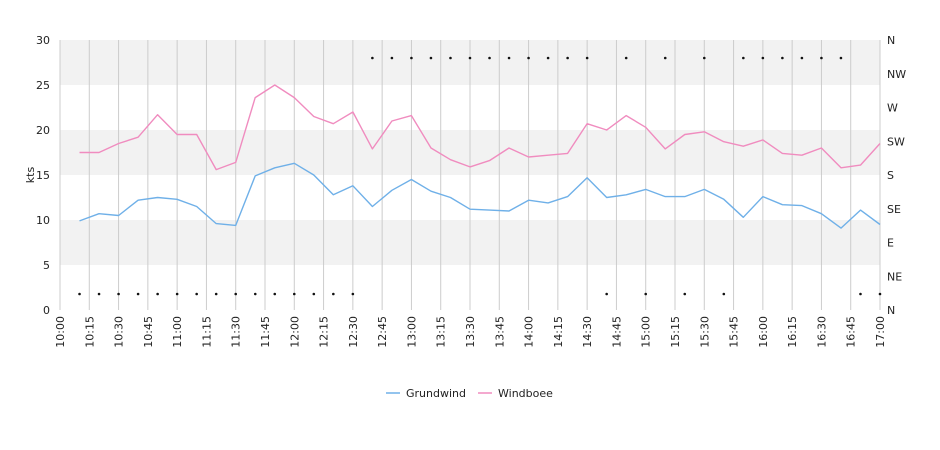 The height and width of the screenshot is (450, 940). Describe the element at coordinates (46, 310) in the screenshot. I see `y-tick-label: 0` at that location.